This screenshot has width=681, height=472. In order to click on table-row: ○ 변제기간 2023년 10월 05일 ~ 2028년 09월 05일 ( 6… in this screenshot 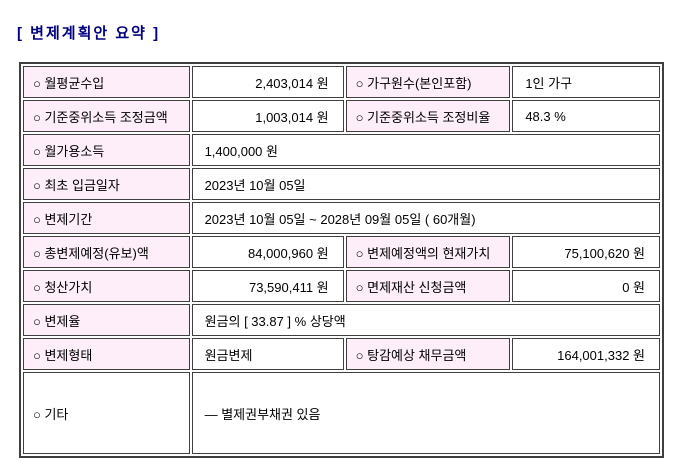, I will do `click(341, 218)`.